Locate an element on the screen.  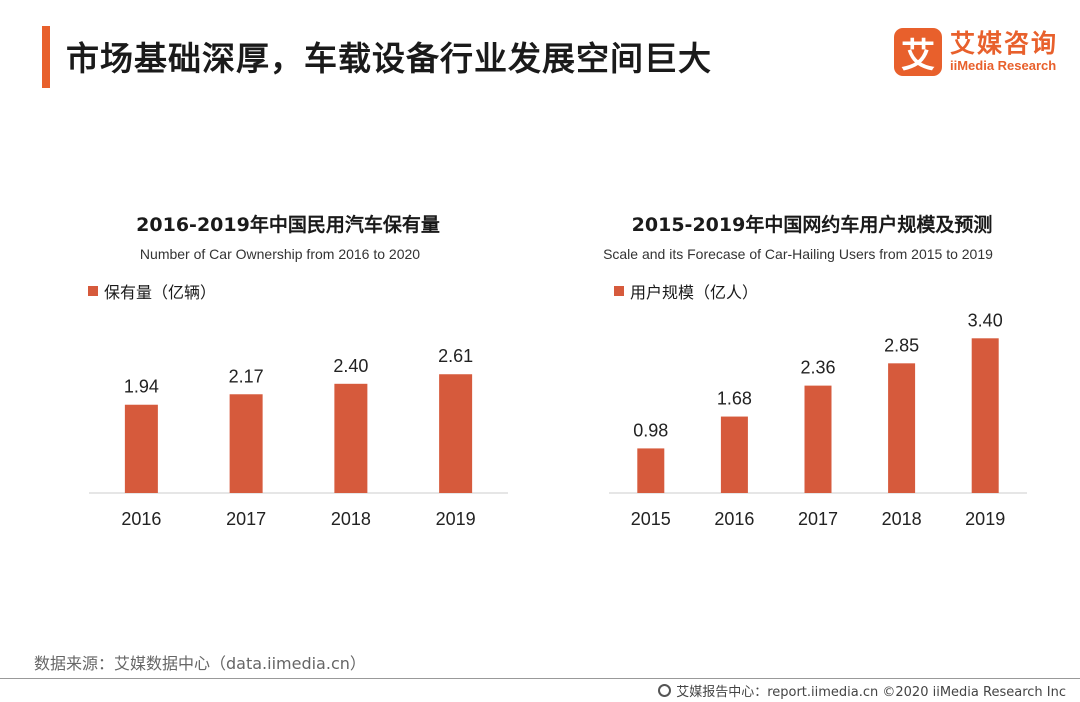
logo-text: 艾媒咨询 iiMedia Research is located at coordinates (1004, 52).